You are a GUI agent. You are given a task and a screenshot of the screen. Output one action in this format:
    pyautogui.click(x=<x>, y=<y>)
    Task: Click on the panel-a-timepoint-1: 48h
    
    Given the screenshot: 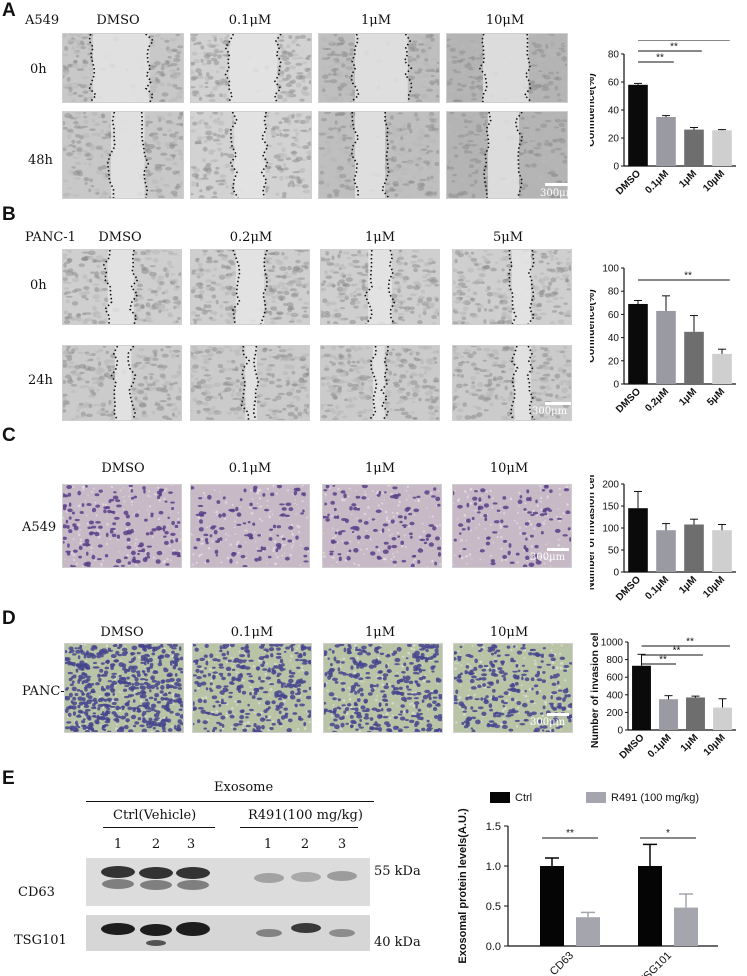 What is the action you would take?
    pyautogui.click(x=40, y=160)
    